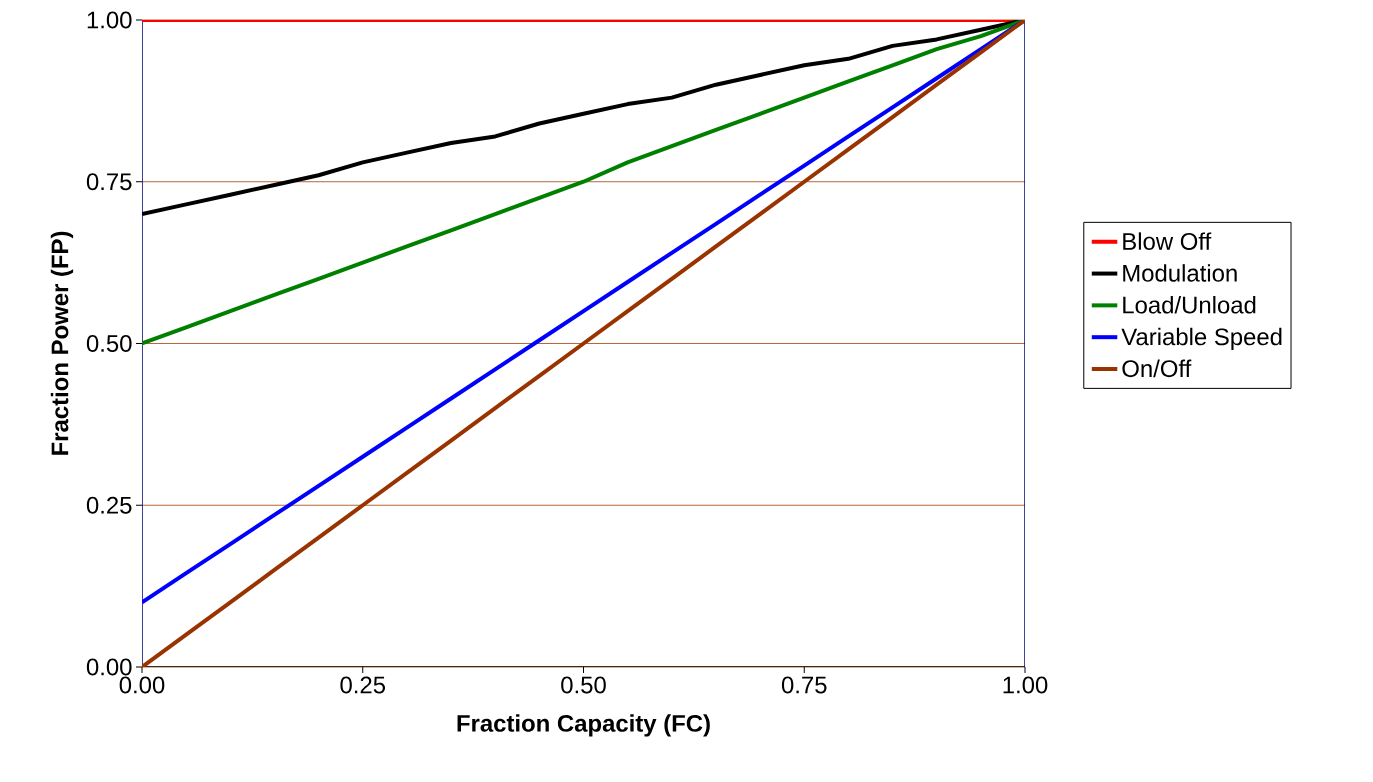 The width and height of the screenshot is (1373, 782). What do you see at coordinates (1167, 241) in the screenshot?
I see `legend-label: Blow Off` at bounding box center [1167, 241].